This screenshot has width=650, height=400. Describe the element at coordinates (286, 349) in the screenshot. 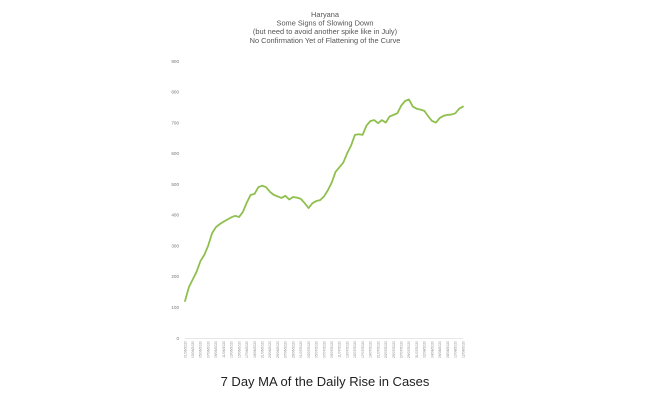

I see `x-tick-label: 27/06/2020` at that location.